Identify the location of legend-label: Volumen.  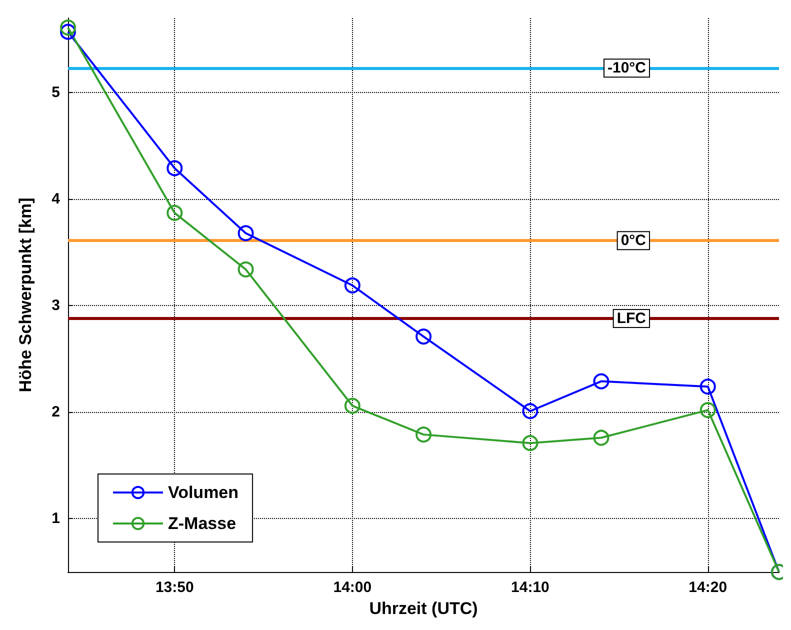
(203, 492).